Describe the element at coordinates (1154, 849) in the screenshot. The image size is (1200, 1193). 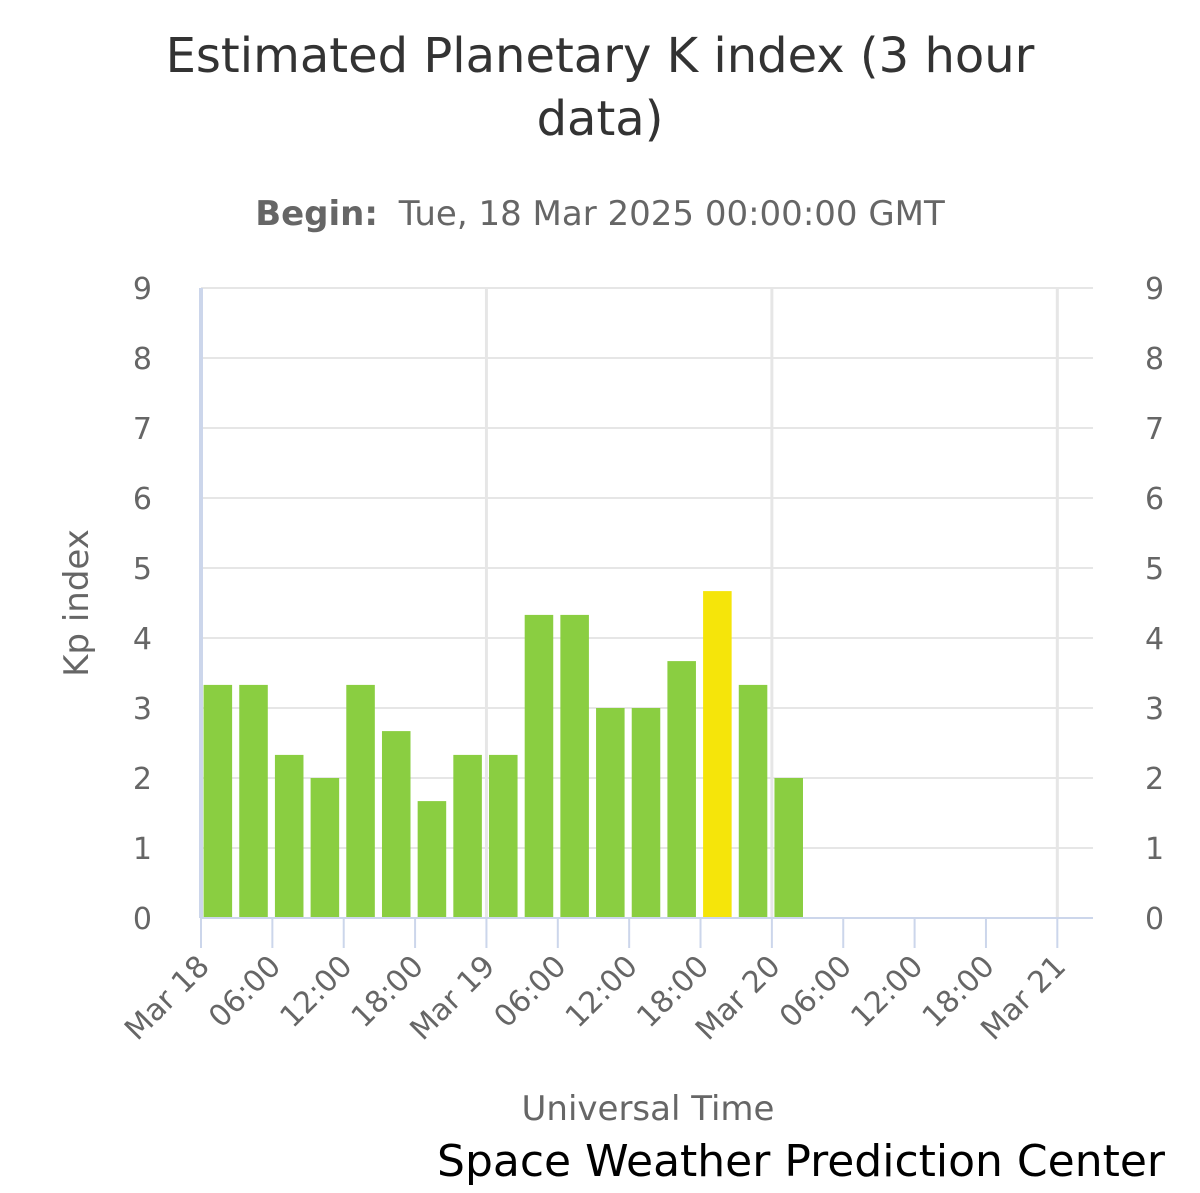
I see `y-tick-label-right: 1` at that location.